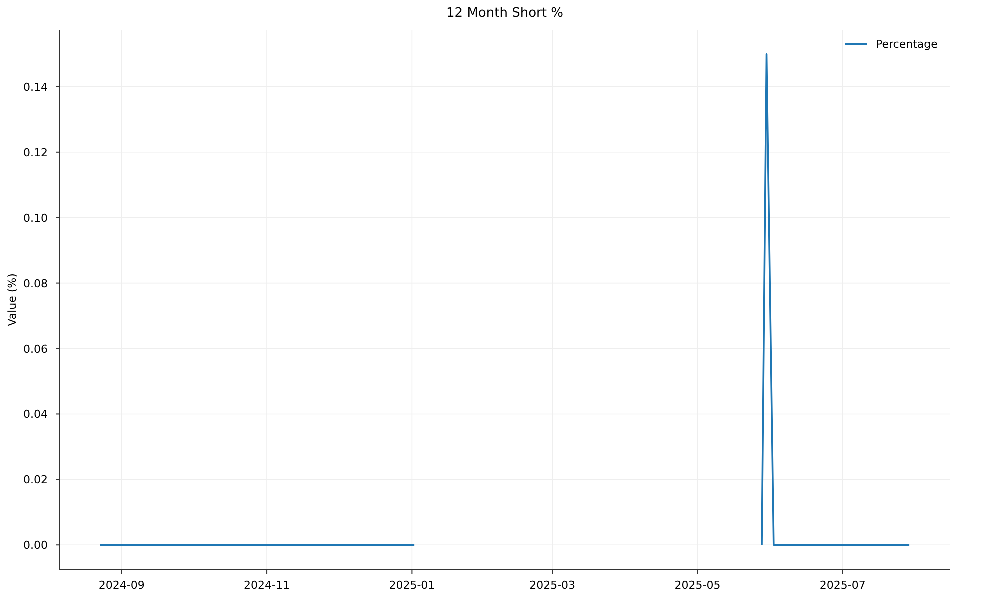  What do you see at coordinates (36, 87) in the screenshot?
I see `y-tick-label: 0.14` at bounding box center [36, 87].